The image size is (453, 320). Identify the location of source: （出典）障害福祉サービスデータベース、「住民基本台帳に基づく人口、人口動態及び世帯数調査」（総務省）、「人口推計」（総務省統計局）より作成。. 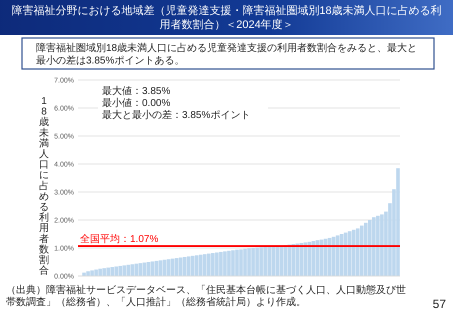
(206, 296).